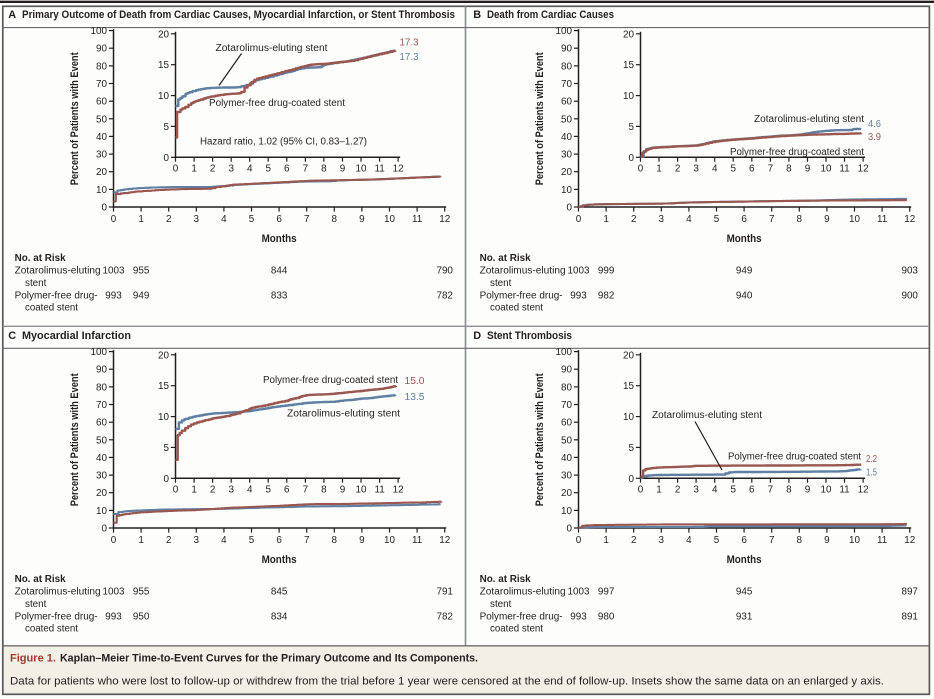  What do you see at coordinates (715, 168) in the screenshot?
I see `svg-text: 4` at bounding box center [715, 168].